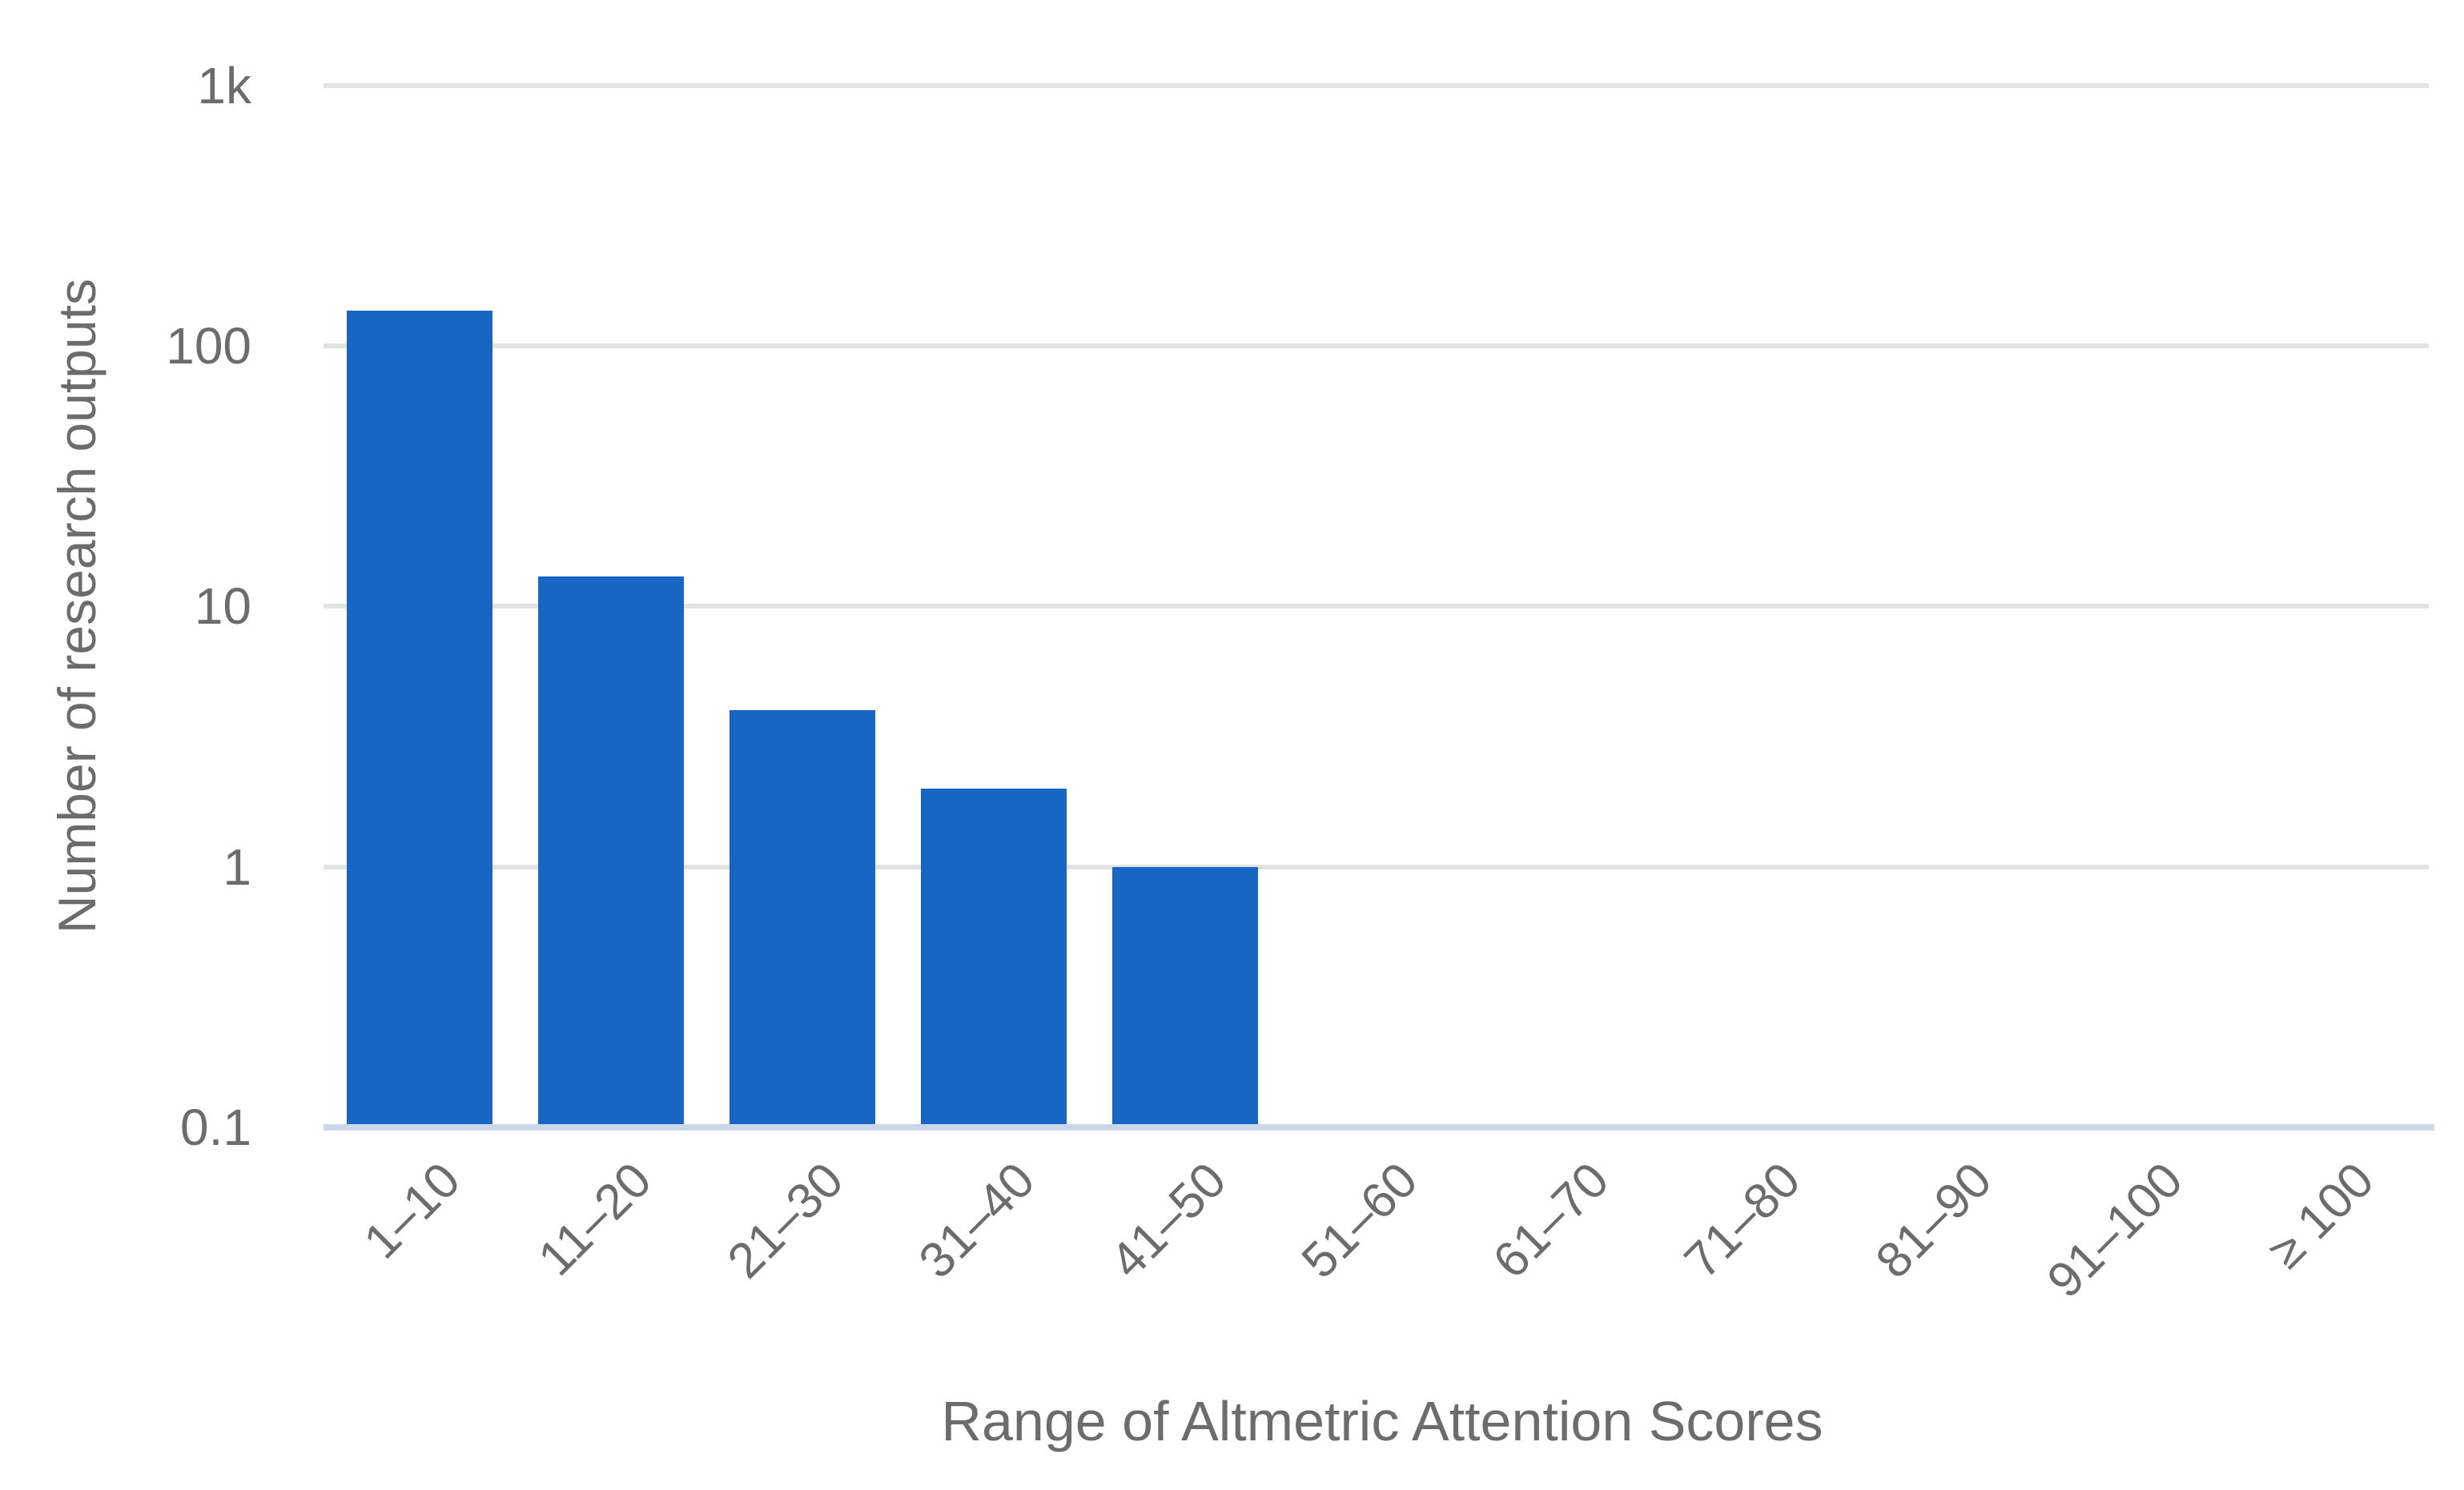  Describe the element at coordinates (802, 918) in the screenshot. I see `bar-21–30` at that location.